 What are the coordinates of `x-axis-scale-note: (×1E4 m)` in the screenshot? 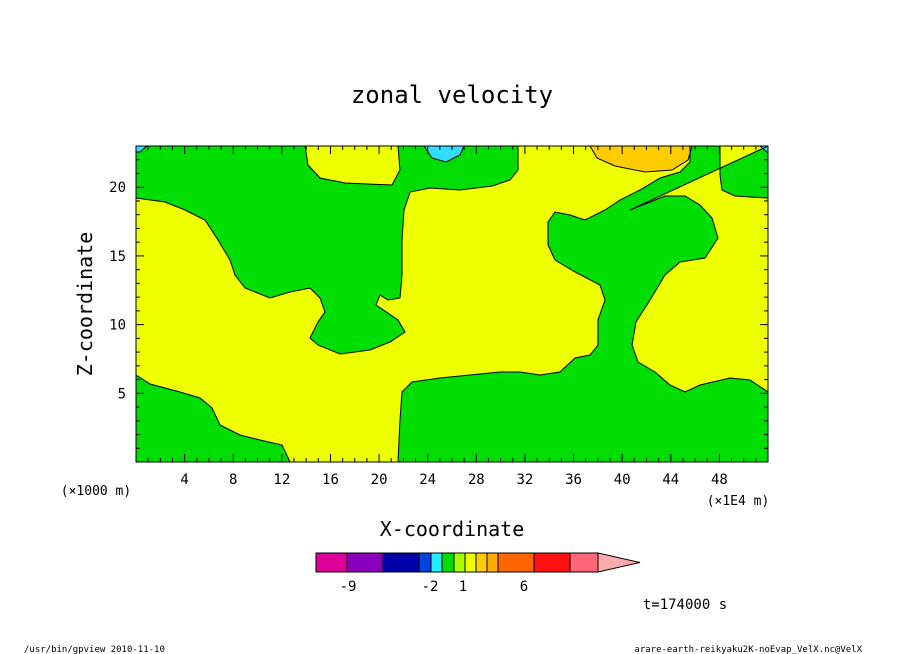 It's located at (738, 501).